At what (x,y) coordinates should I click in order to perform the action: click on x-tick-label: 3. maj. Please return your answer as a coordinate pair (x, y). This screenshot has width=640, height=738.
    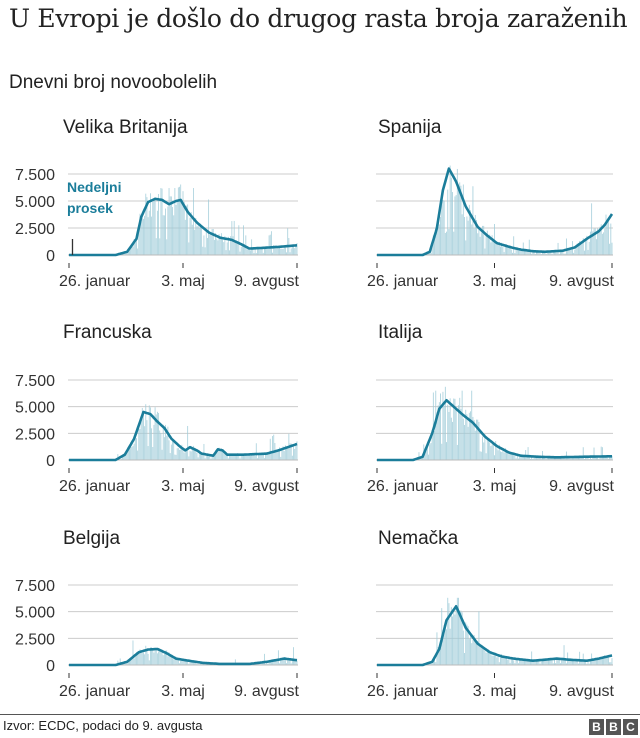
    Looking at the image, I should click on (183, 486).